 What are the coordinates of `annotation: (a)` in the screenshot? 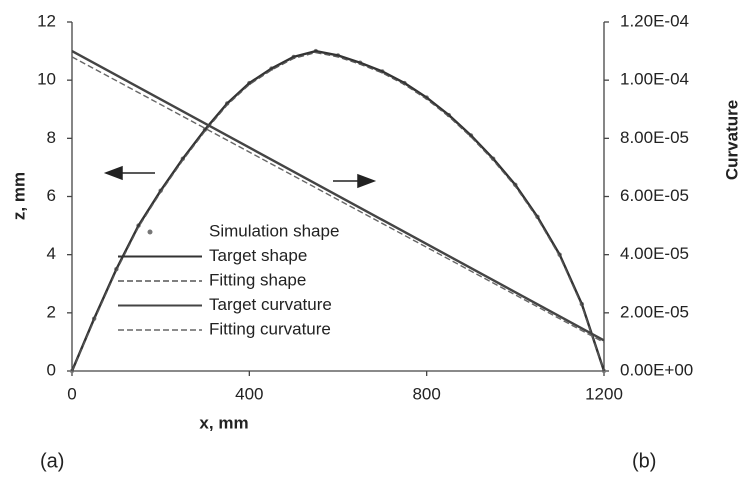 It's located at (52, 461).